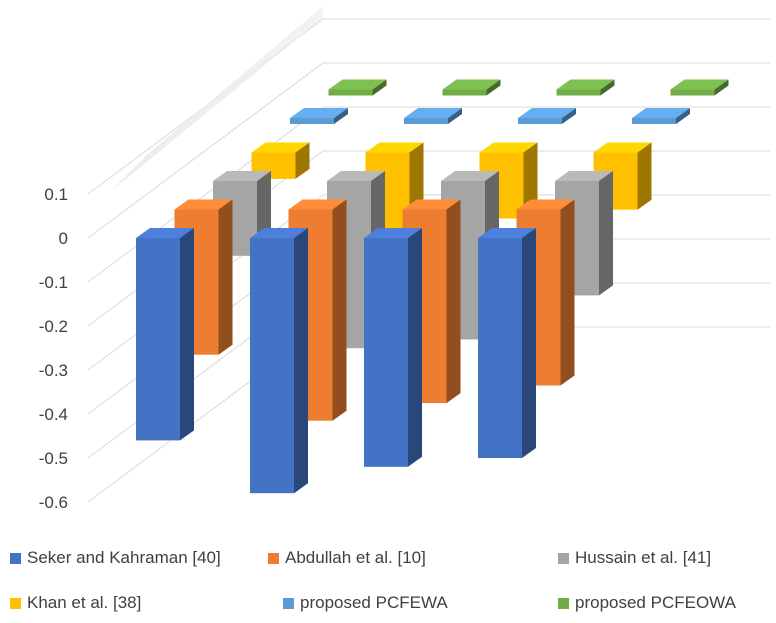 Image resolution: width=776 pixels, height=623 pixels. I want to click on legend-label: Abdullah et al. [10], so click(355, 557).